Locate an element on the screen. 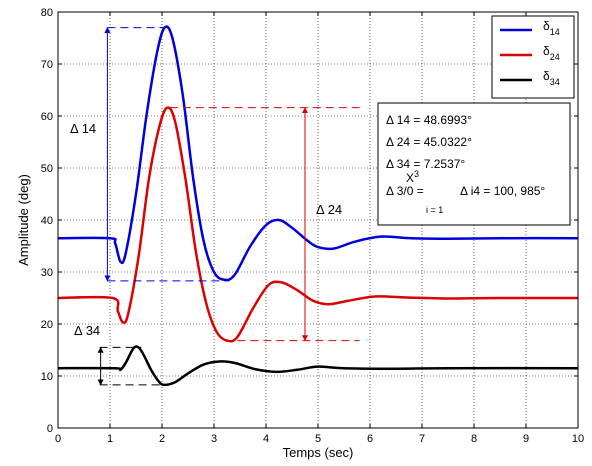  legend-label-delta24: δ24 is located at coordinates (551, 53).